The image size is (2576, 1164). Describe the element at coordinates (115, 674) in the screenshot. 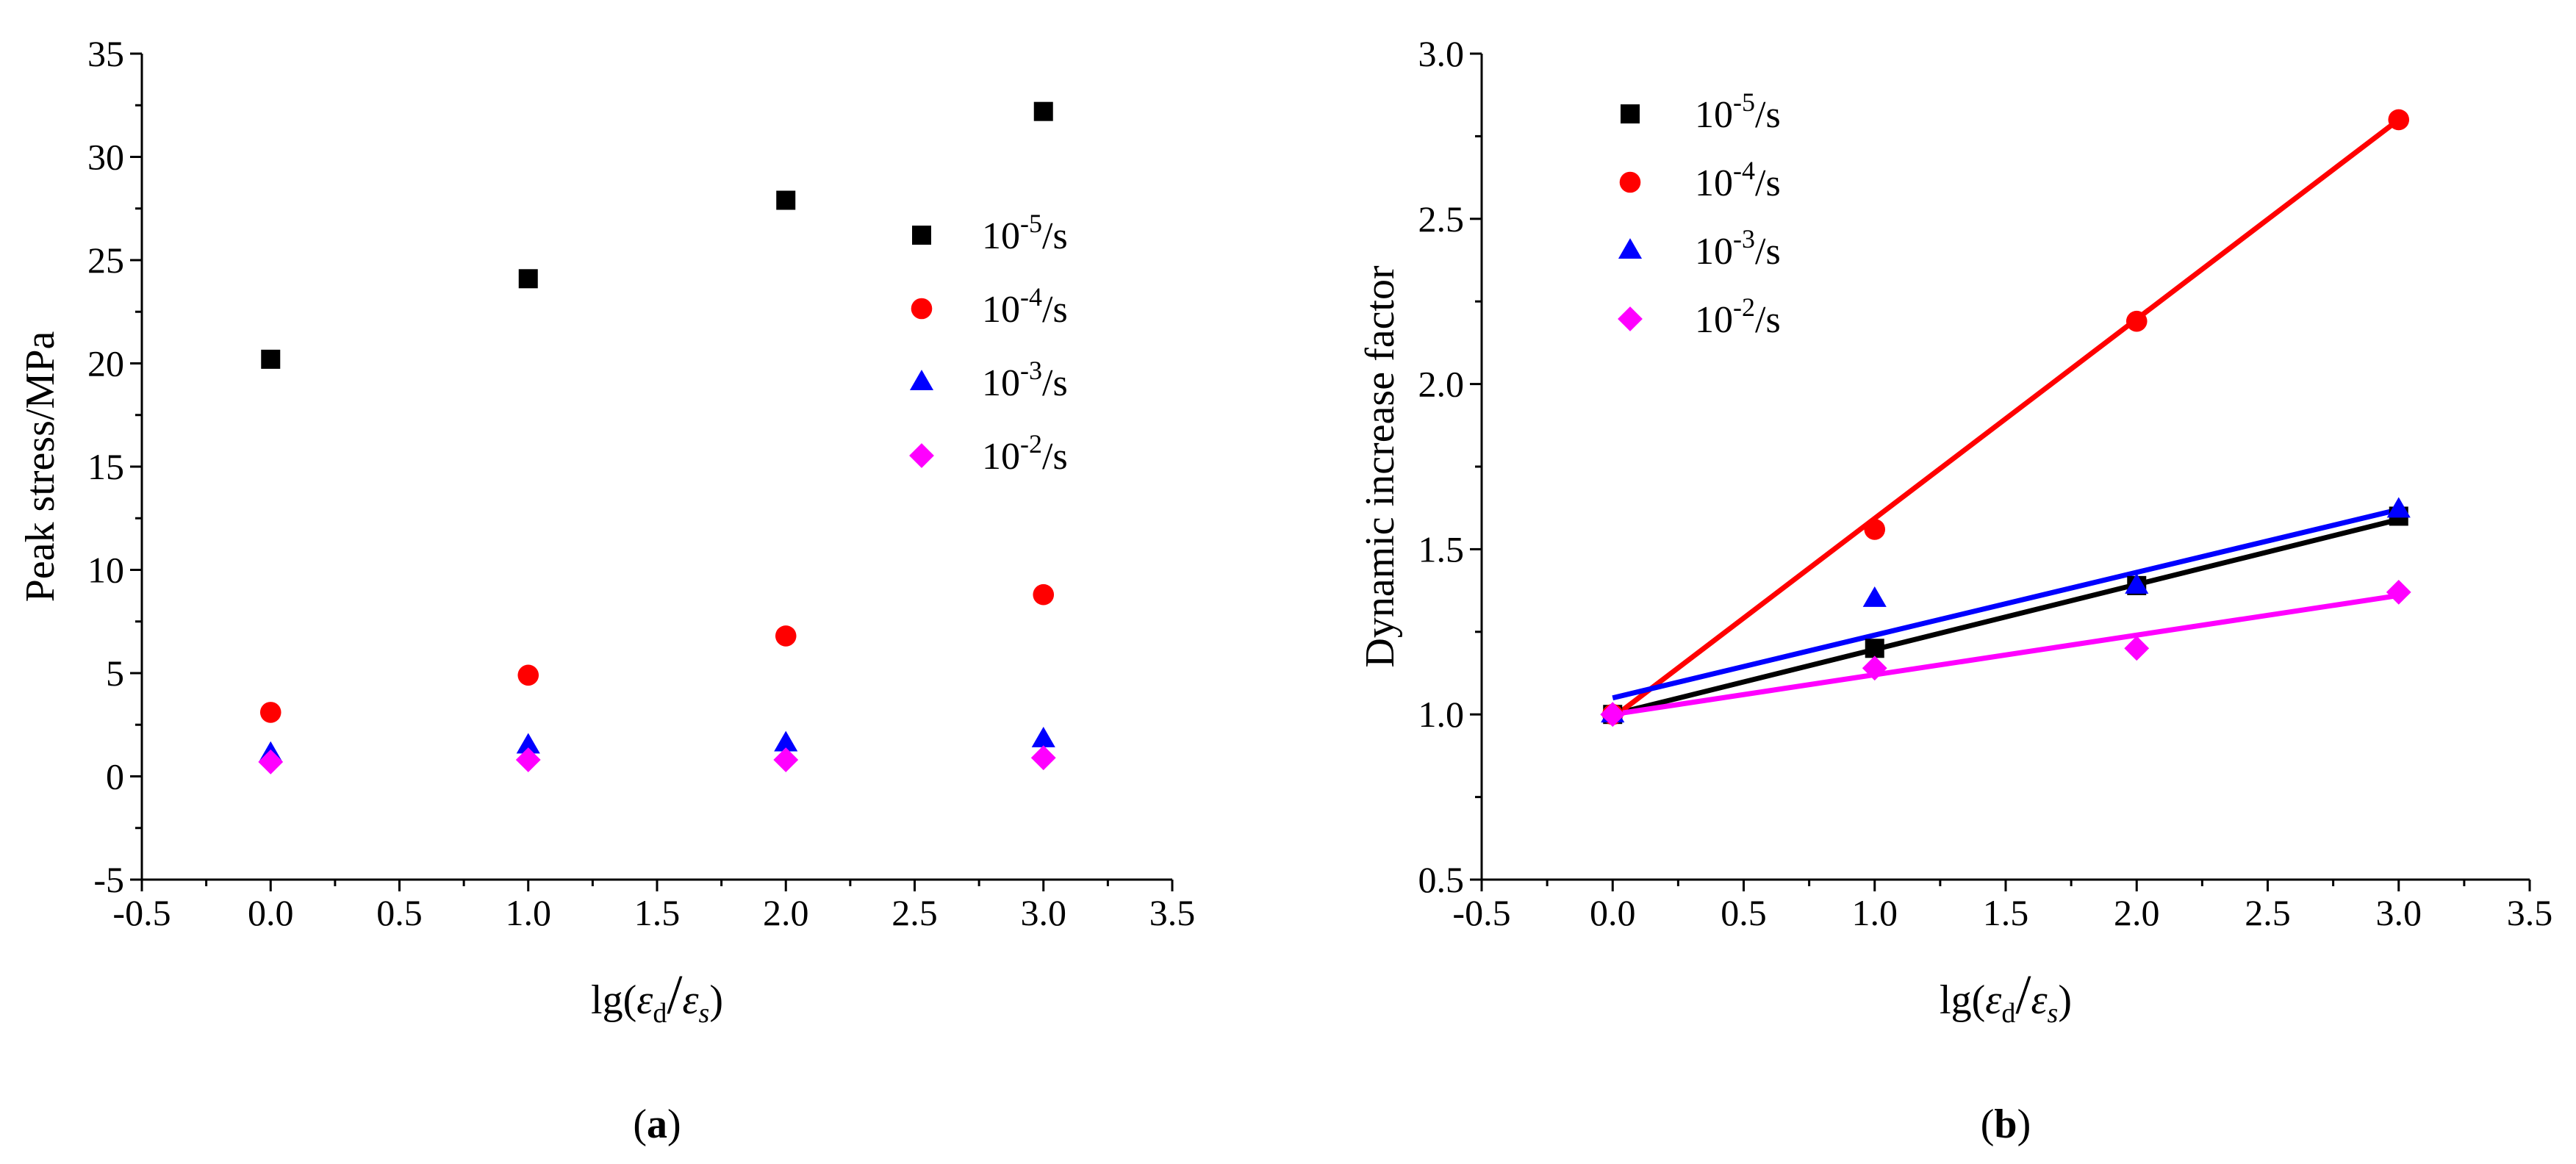

I see `y-tick-label: 5` at that location.